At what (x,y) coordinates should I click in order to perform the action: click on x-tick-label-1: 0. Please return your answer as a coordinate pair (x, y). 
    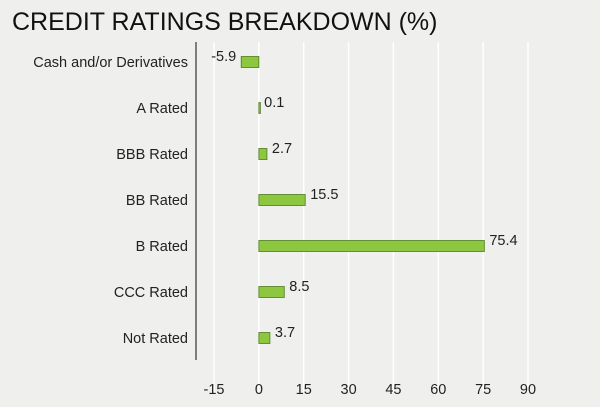
    Looking at the image, I should click on (259, 390).